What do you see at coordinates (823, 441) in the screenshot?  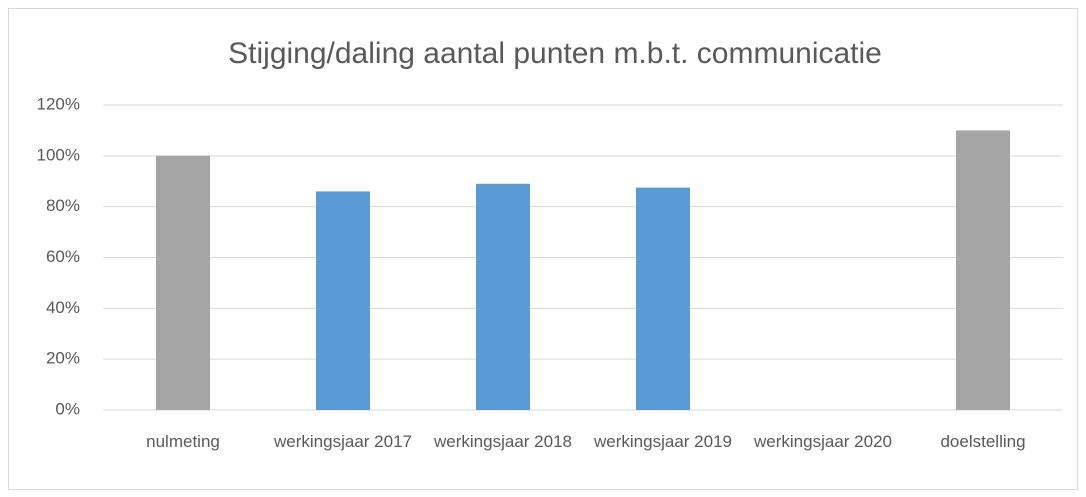 I see `x-tick-label: werkingsjaar 2020` at bounding box center [823, 441].